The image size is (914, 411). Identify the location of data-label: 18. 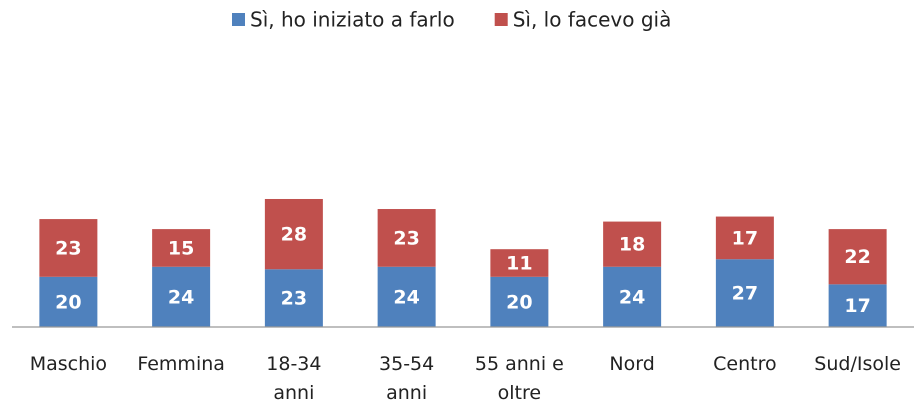
(632, 245).